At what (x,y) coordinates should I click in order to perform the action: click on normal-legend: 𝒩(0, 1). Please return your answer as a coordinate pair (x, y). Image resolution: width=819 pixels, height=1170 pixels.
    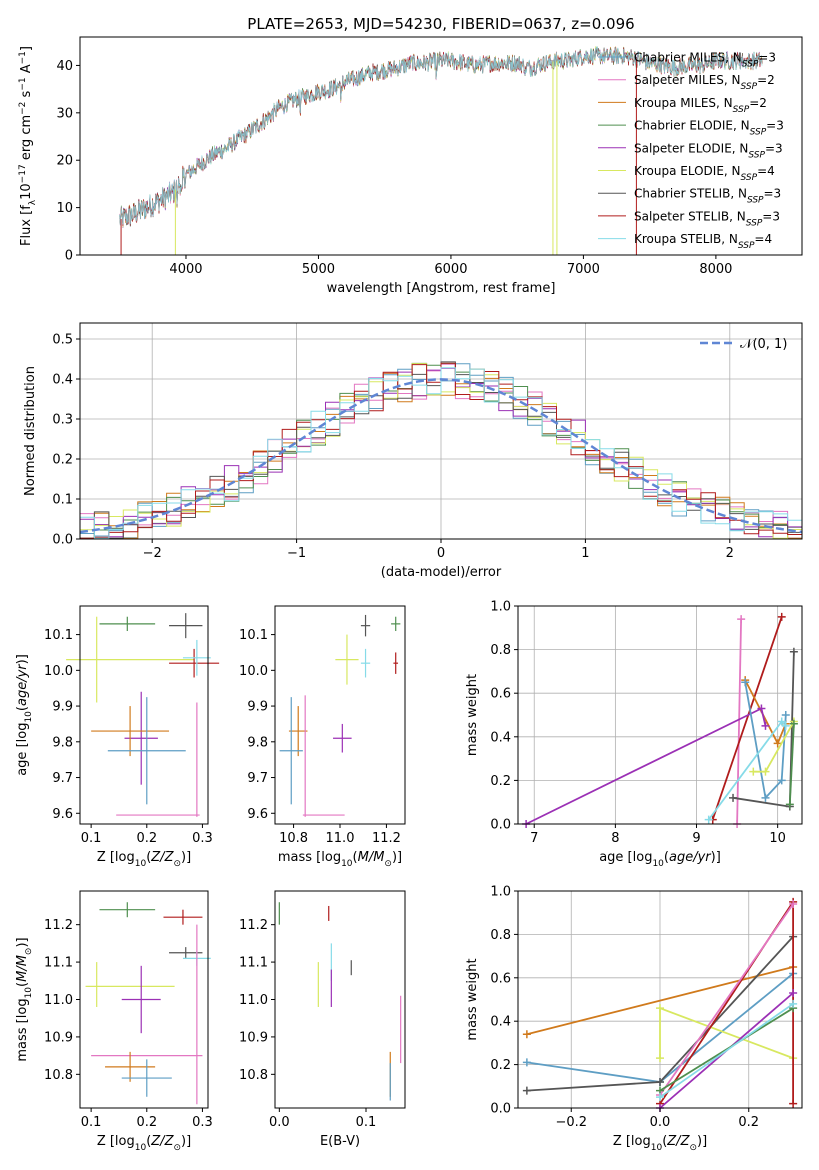
    Looking at the image, I should click on (743, 344).